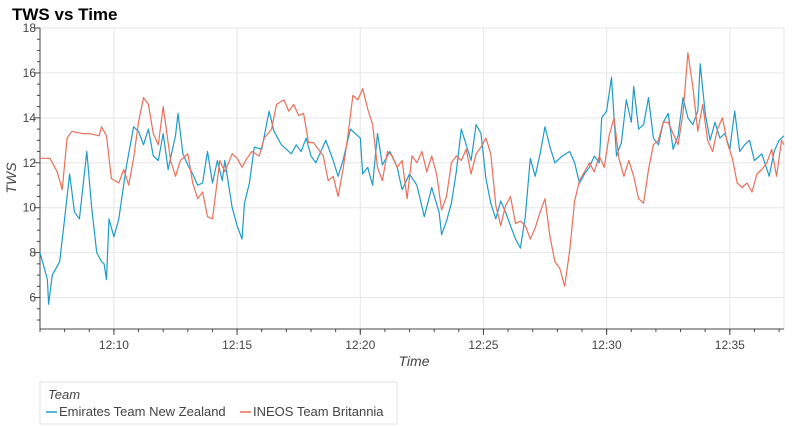  I want to click on y-axis: 6 8 10 12 14 16 18, so click(32, 175).